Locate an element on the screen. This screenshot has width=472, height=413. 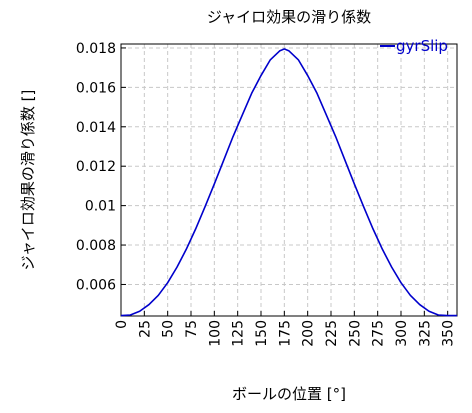
x-tick-label: 150 is located at coordinates (262, 333).